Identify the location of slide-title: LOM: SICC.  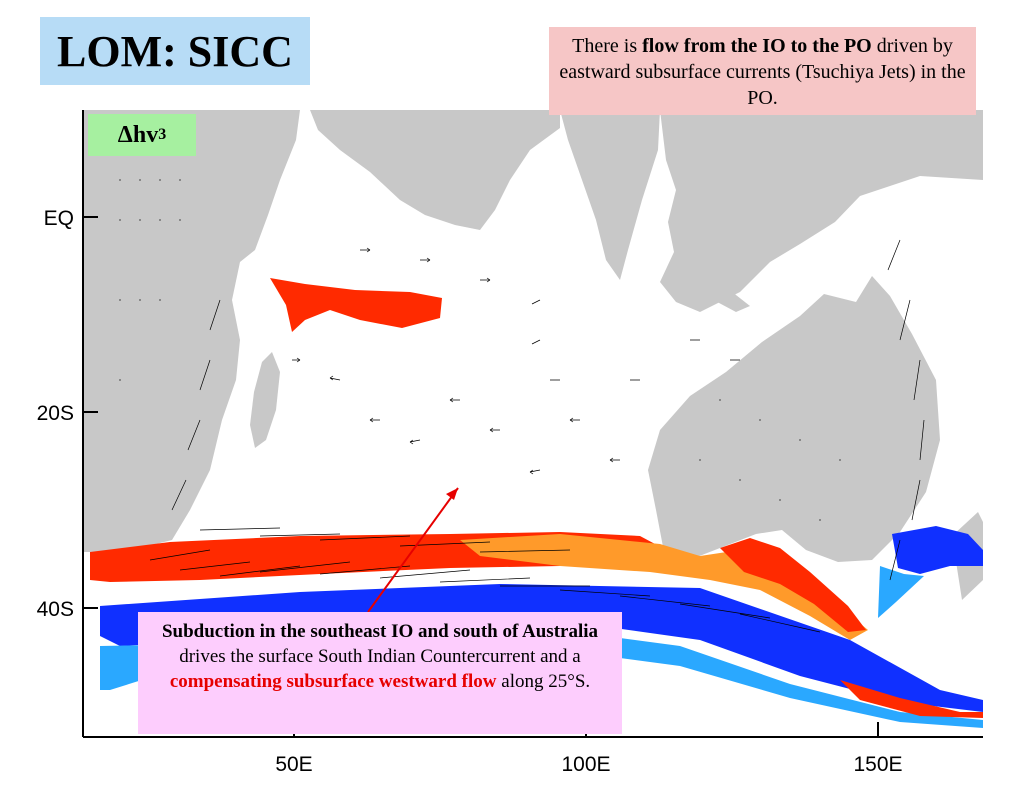
(175, 51).